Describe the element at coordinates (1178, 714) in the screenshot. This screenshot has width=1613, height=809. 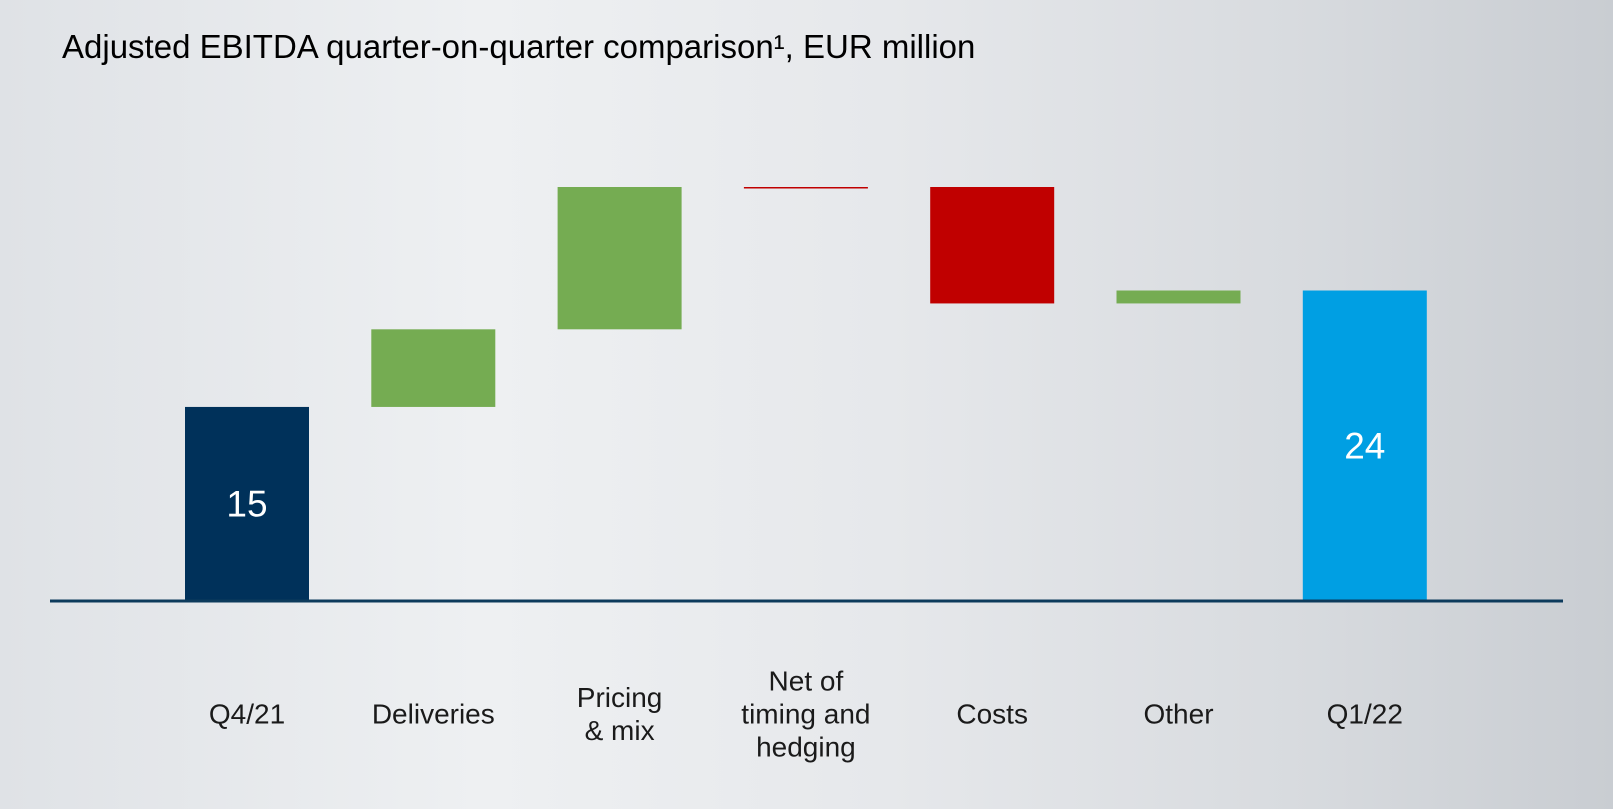
I see `x-tick-label: Other` at that location.